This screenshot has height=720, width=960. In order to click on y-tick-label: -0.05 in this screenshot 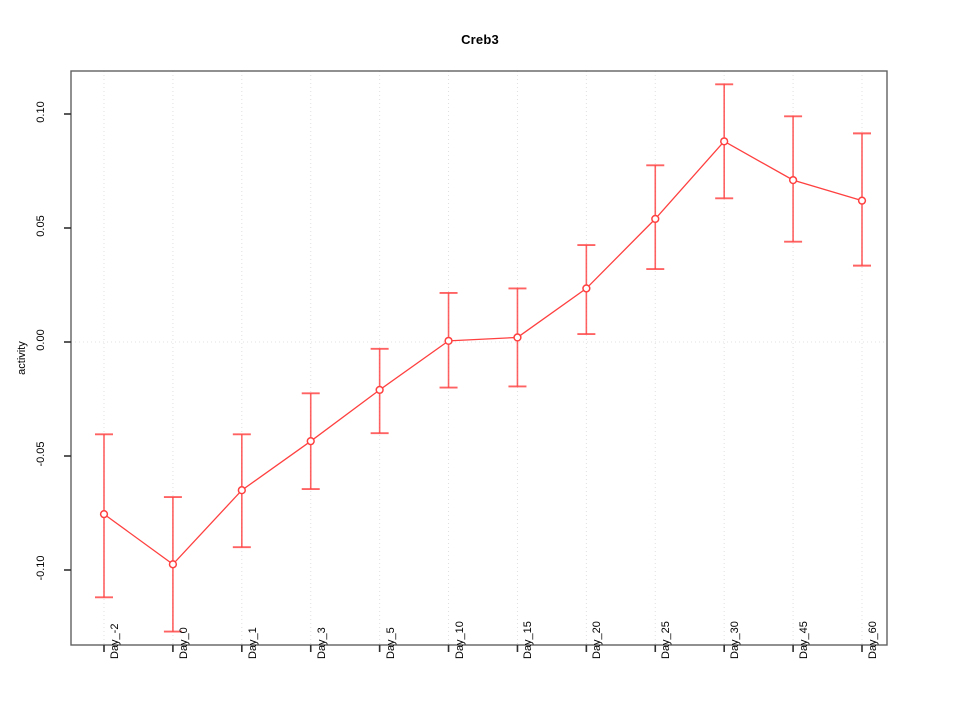, I will do `click(41, 454)`.